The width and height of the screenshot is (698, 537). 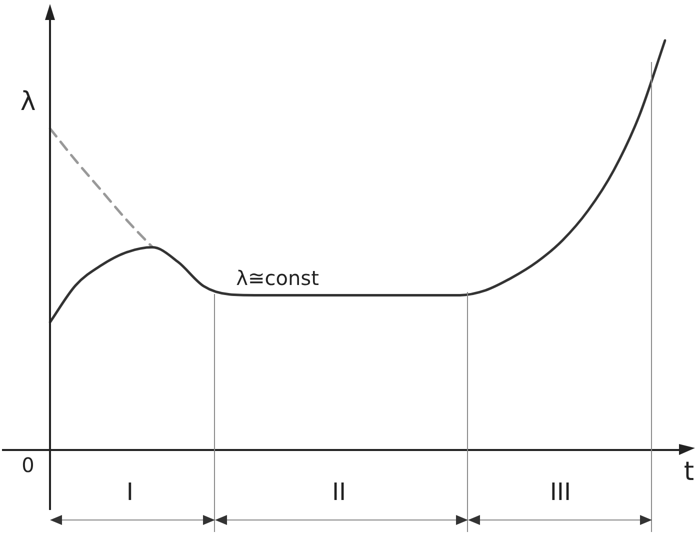 What do you see at coordinates (130, 492) in the screenshot?
I see `text: I` at bounding box center [130, 492].